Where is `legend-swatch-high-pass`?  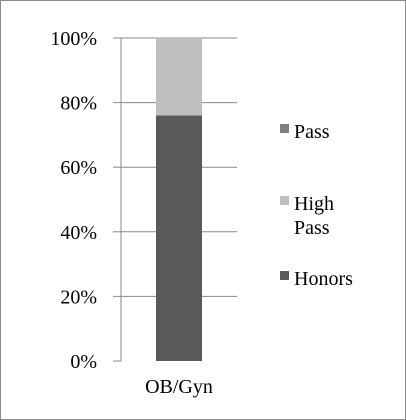
legend-swatch-high-pass is located at coordinates (284, 200).